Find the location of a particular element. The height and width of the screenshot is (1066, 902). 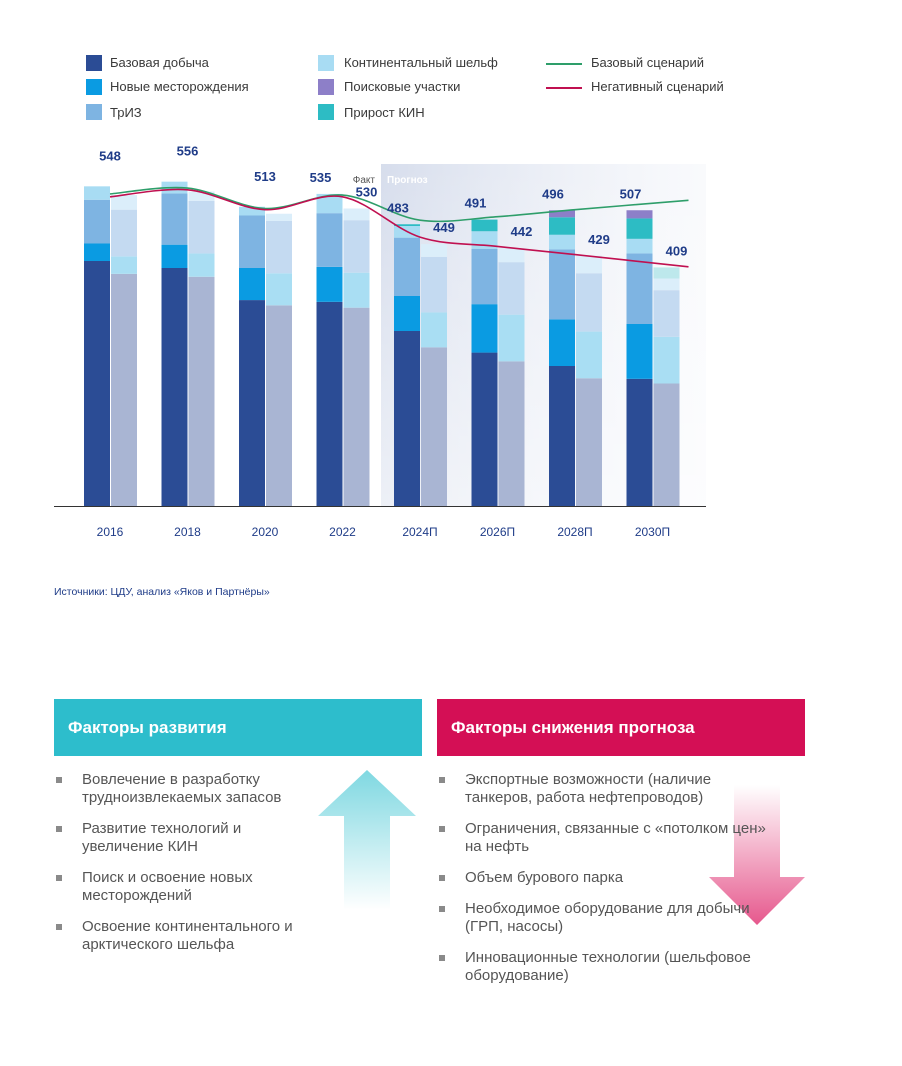

total-label-negative: 449 is located at coordinates (444, 227).